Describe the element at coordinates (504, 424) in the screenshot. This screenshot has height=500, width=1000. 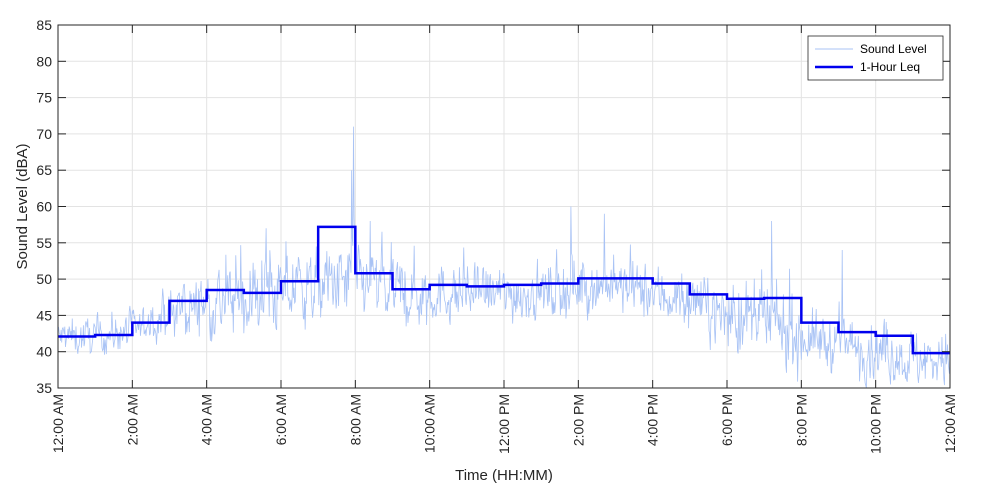
I see `x-tick-label-6: 12:00 PM` at that location.